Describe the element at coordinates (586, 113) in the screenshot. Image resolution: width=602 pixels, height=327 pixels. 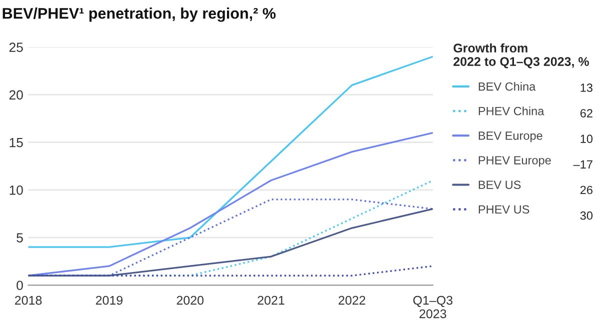
I see `text: 62` at that location.